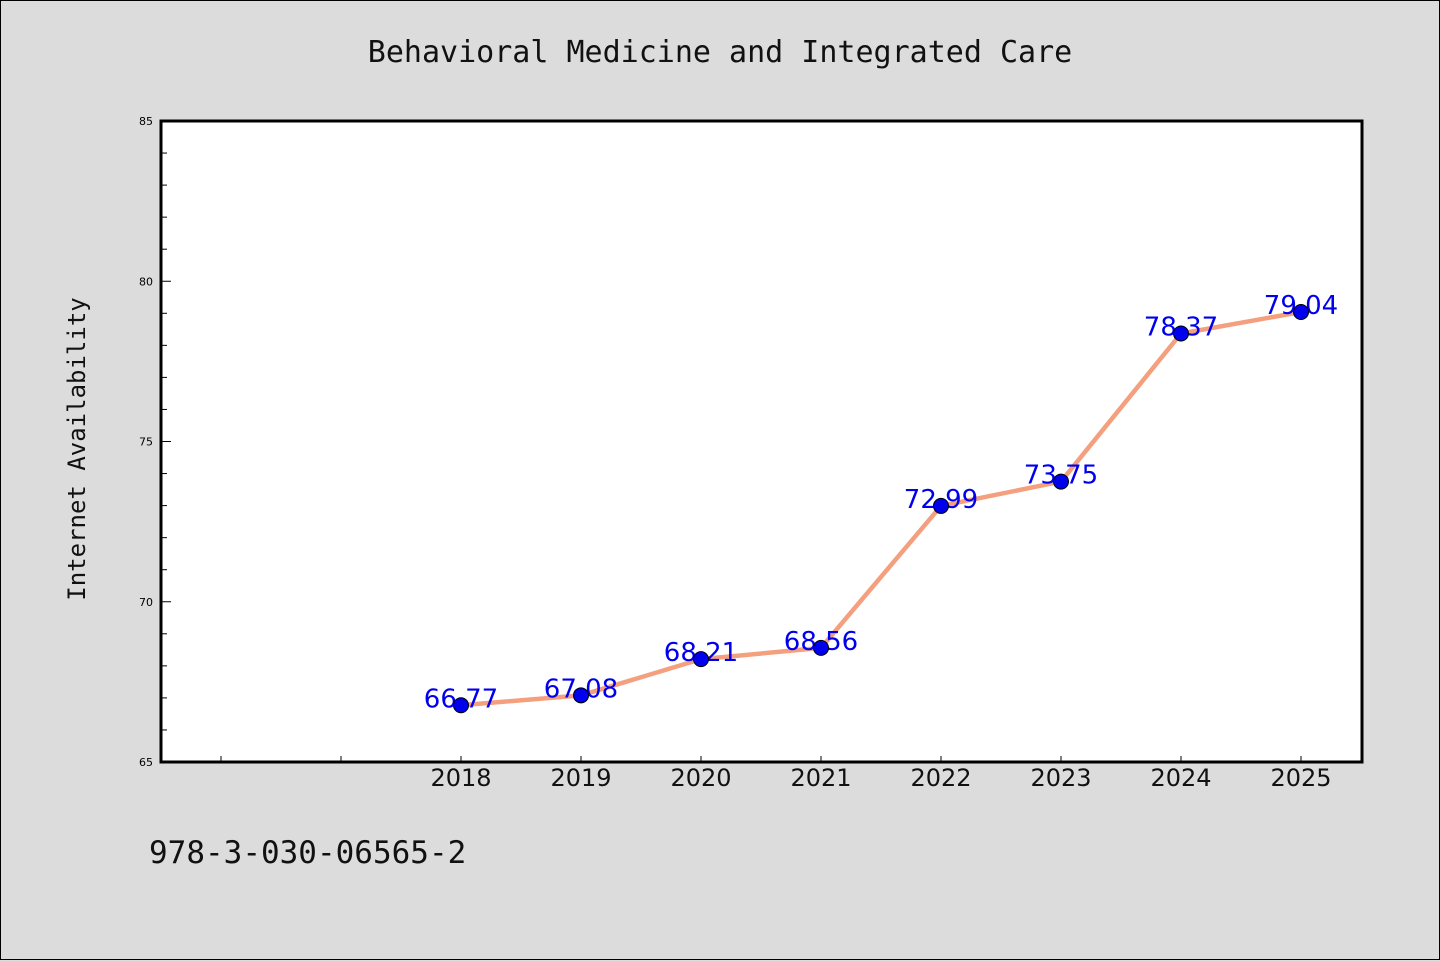 The height and width of the screenshot is (961, 1440). I want to click on x-tick-label: 2023, so click(1060, 778).